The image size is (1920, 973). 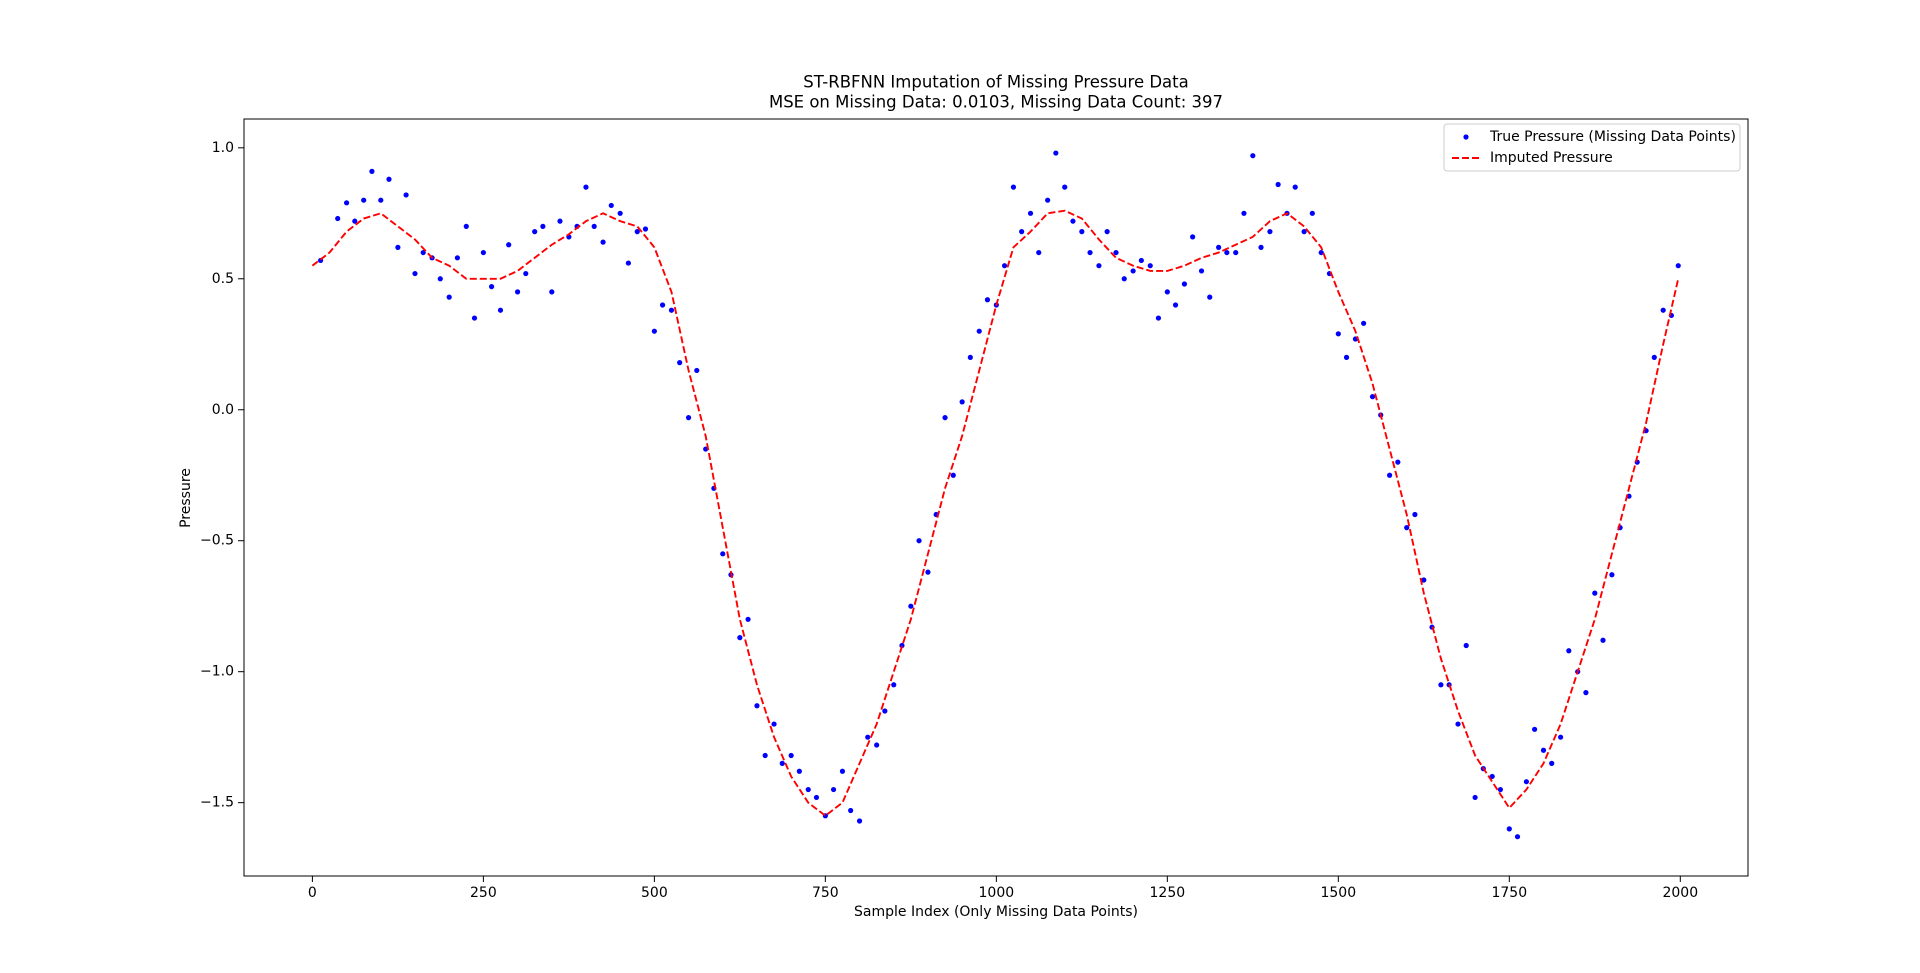 What do you see at coordinates (1466, 137) in the screenshot?
I see `legend-marker` at bounding box center [1466, 137].